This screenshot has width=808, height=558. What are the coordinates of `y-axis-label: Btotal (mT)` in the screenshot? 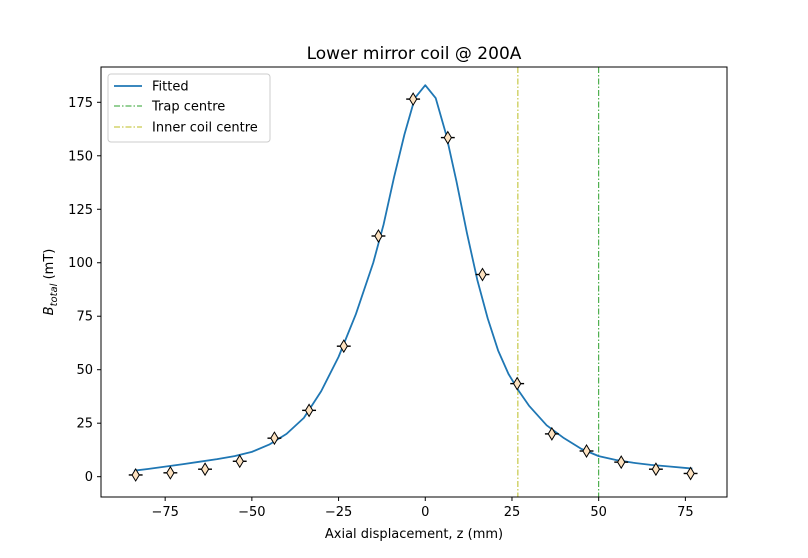 It's located at (51, 282).